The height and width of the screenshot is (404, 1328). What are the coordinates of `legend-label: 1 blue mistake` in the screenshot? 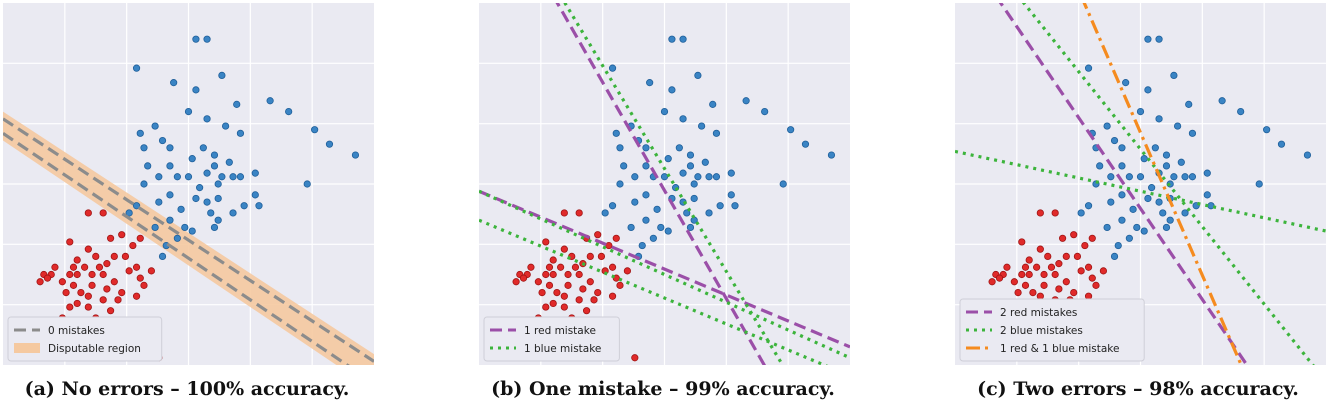 It's located at (562, 349).